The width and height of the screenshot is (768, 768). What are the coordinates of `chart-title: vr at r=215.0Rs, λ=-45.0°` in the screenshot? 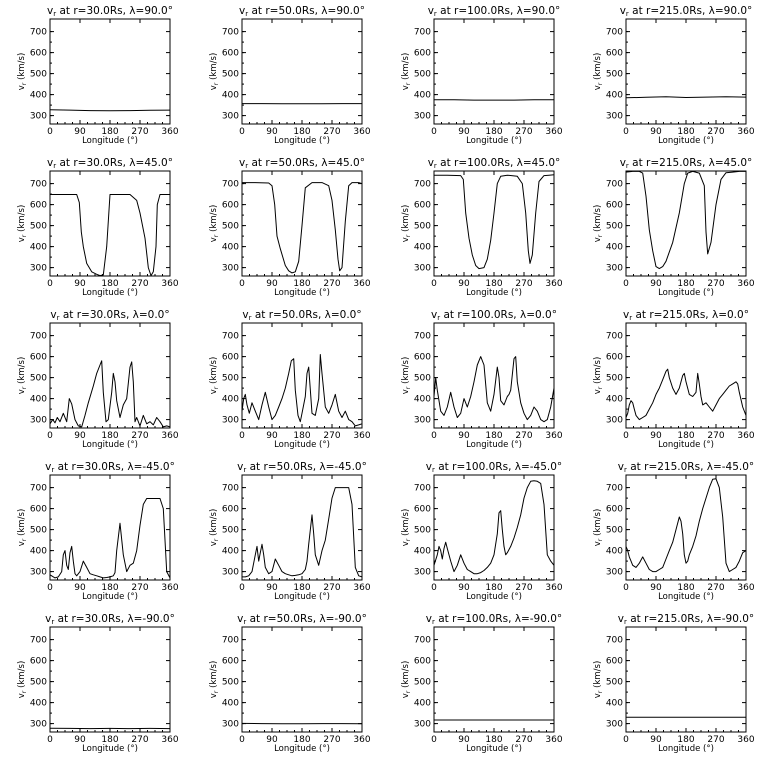 It's located at (686, 467).